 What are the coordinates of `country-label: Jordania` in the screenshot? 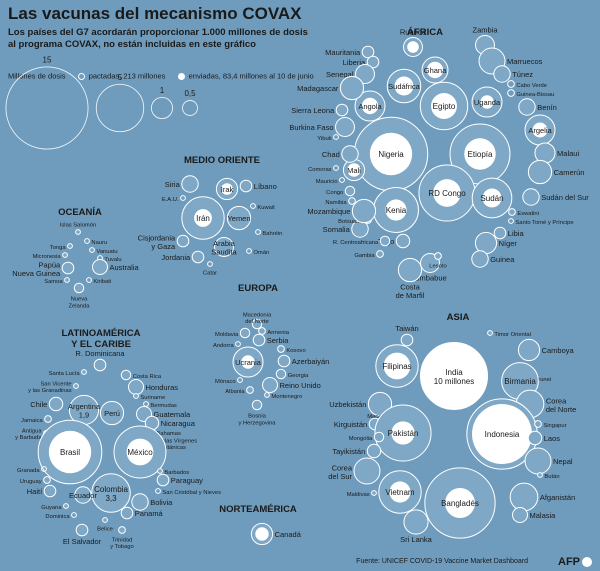 It's located at (176, 257).